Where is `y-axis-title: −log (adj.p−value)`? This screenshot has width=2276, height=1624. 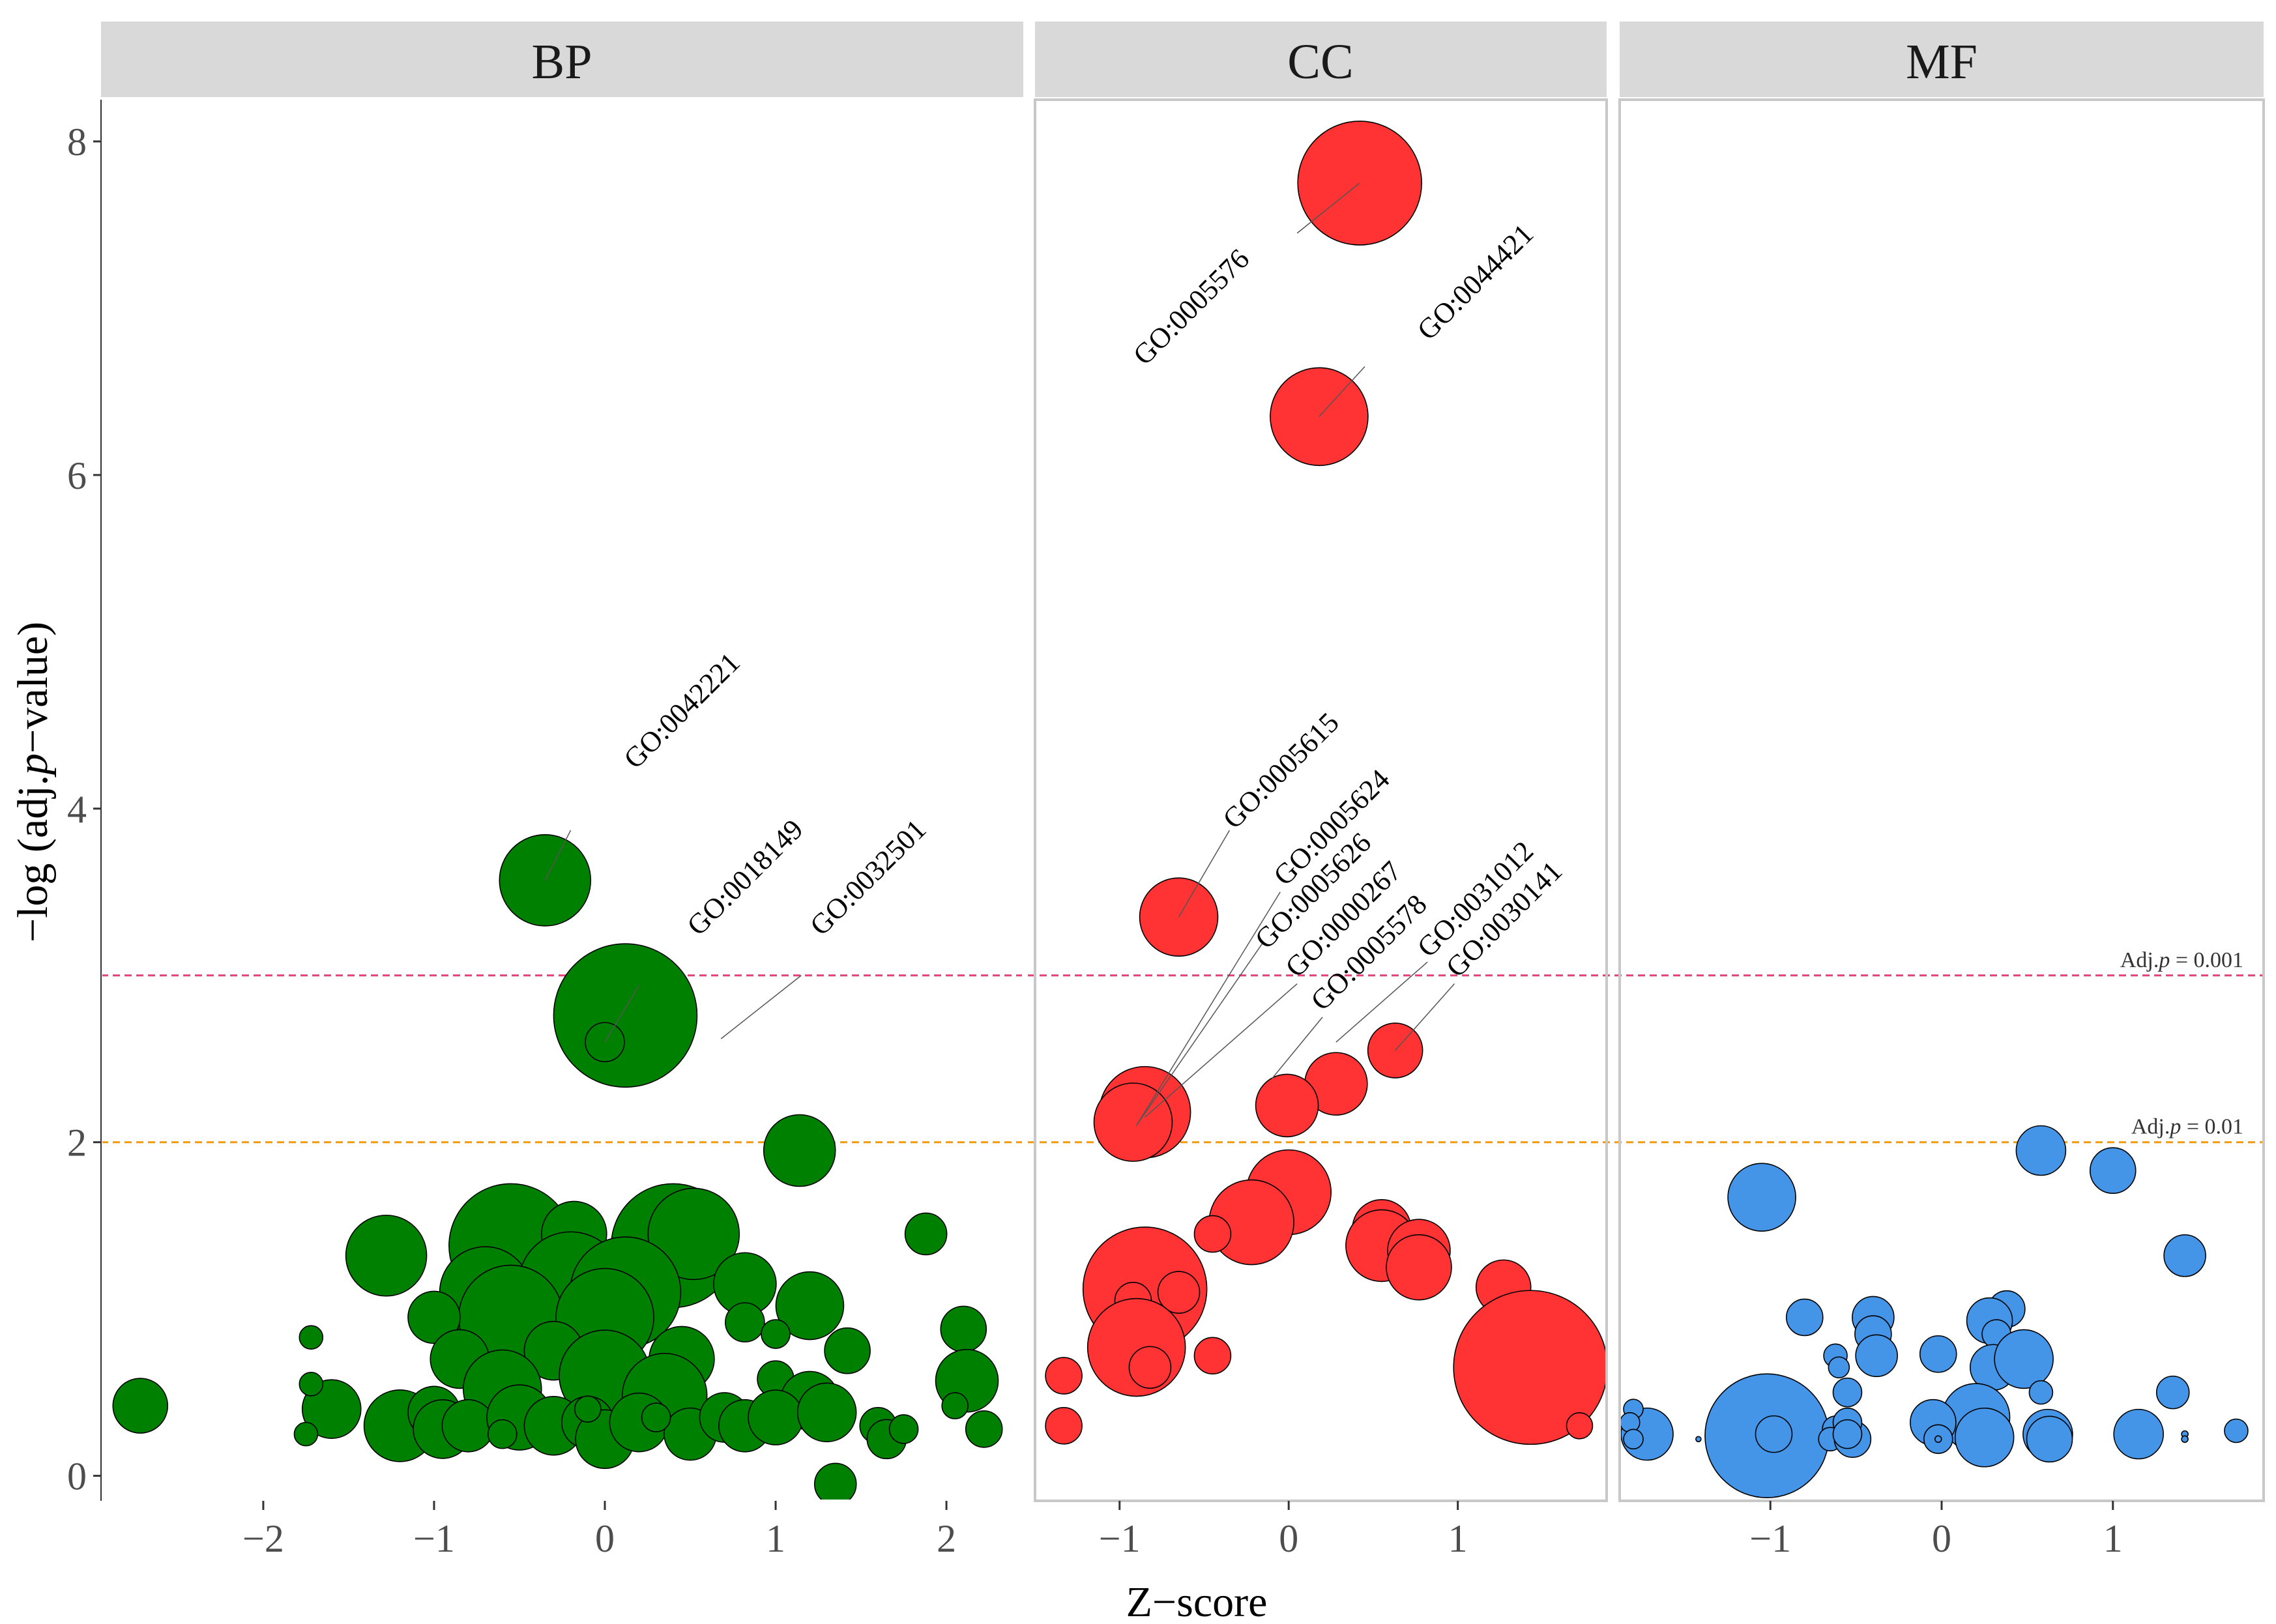
y-axis-title: −log (adj.p−value) is located at coordinates (33, 782).